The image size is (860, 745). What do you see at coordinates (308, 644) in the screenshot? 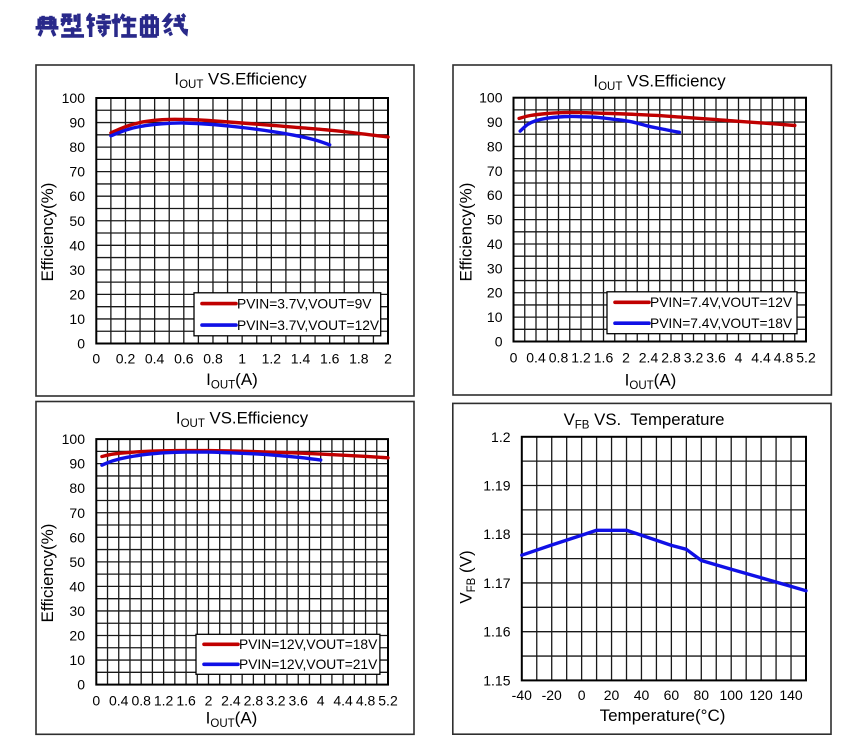
I see `svg-text: PVIN=12V,VOUT=18V` at bounding box center [308, 644].